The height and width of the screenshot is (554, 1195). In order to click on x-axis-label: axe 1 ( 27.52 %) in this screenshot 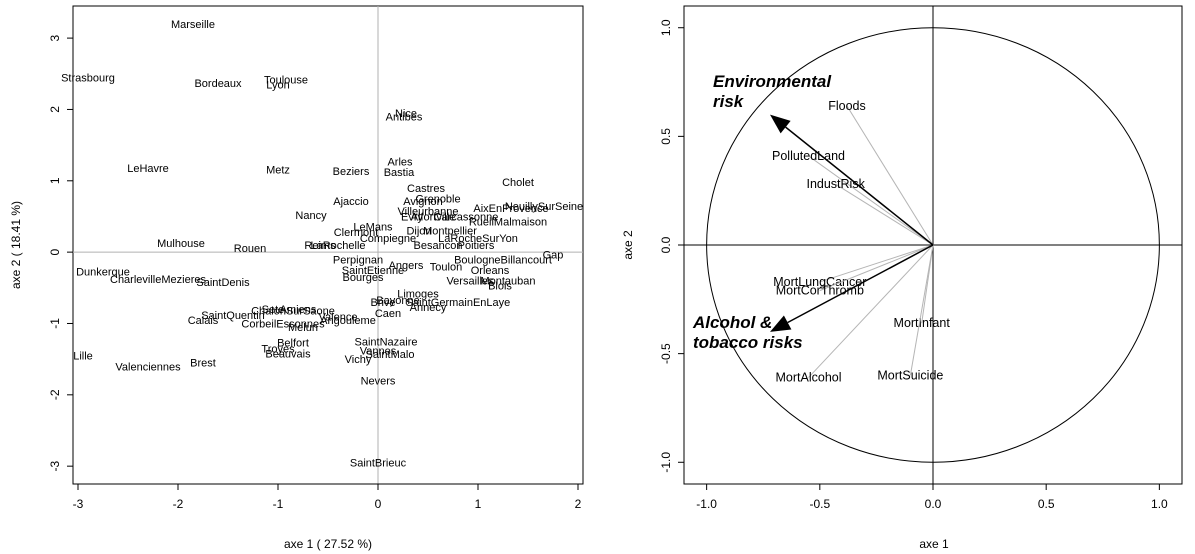, I will do `click(328, 544)`.